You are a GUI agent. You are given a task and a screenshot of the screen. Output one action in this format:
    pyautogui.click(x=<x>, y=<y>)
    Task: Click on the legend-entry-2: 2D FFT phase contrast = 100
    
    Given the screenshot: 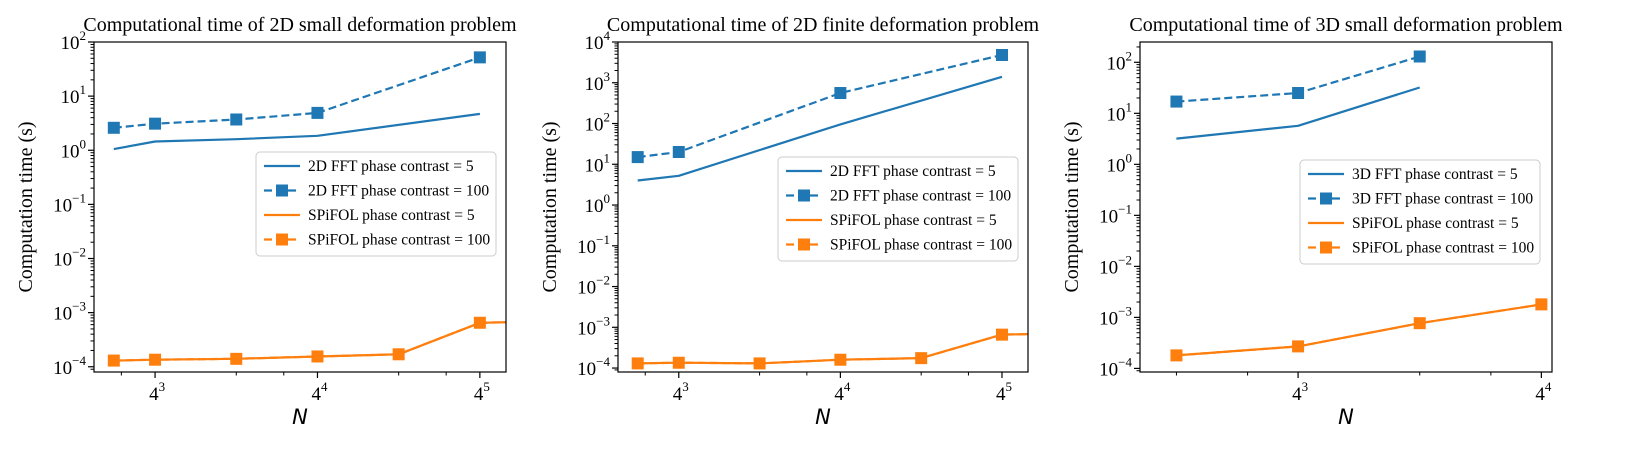 What is the action you would take?
    pyautogui.click(x=376, y=191)
    